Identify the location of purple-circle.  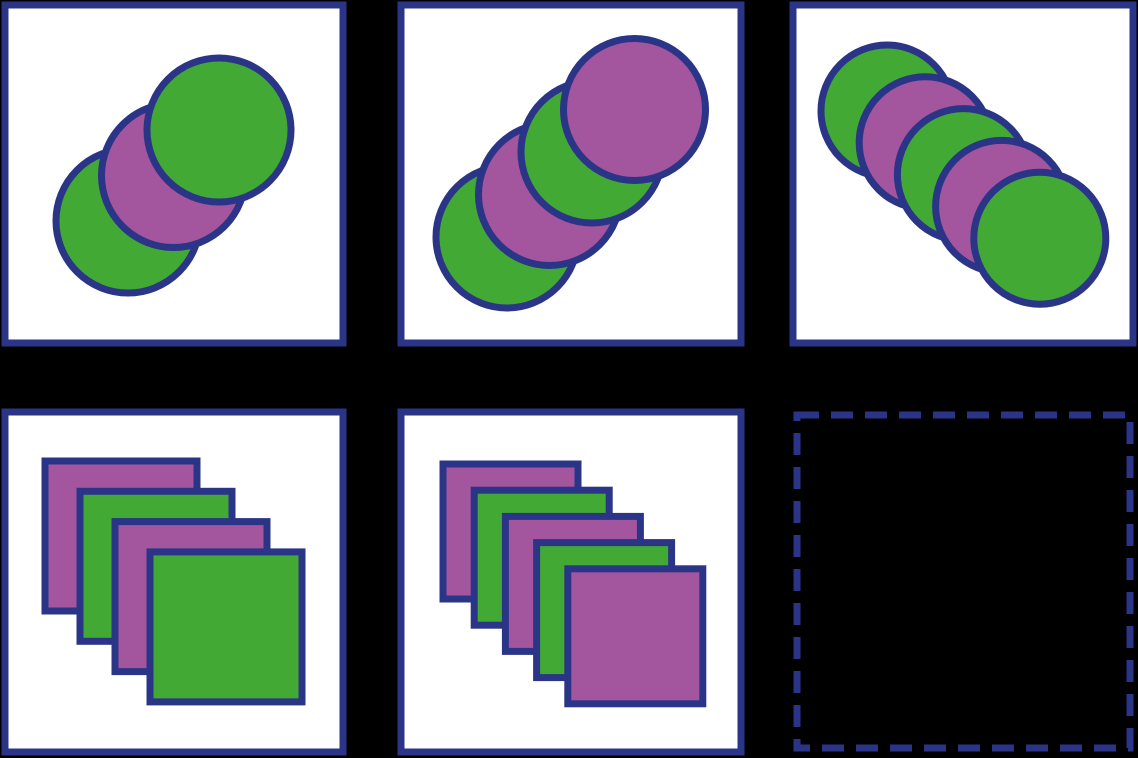
(634, 109).